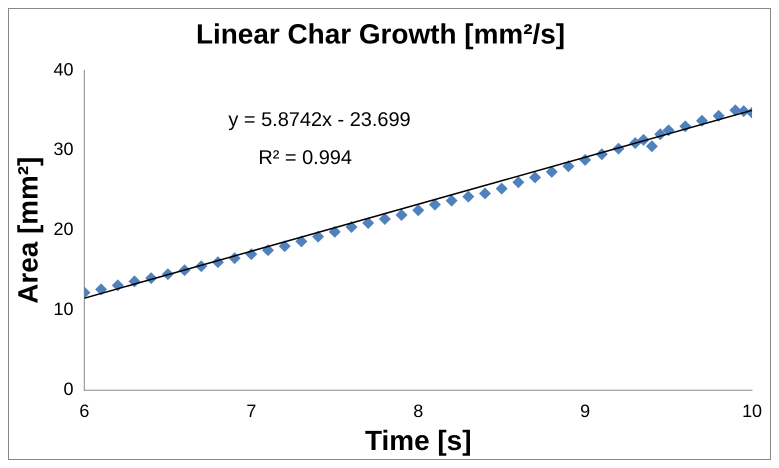  I want to click on y-tick-label: 30, so click(63, 149).